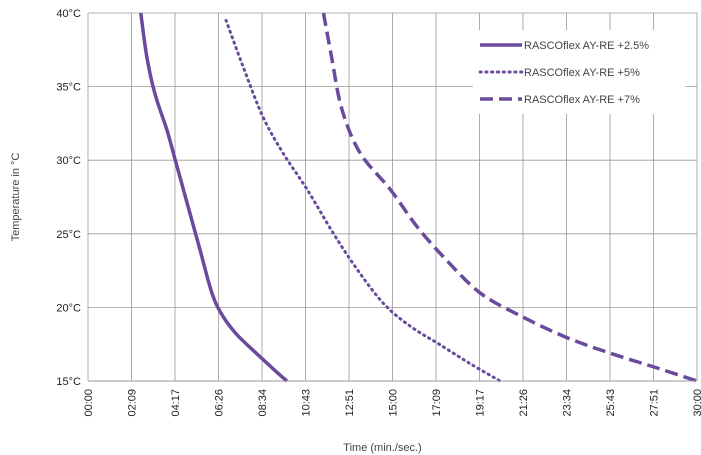  Describe the element at coordinates (68, 235) in the screenshot. I see `y-tick-label: 25°C` at that location.